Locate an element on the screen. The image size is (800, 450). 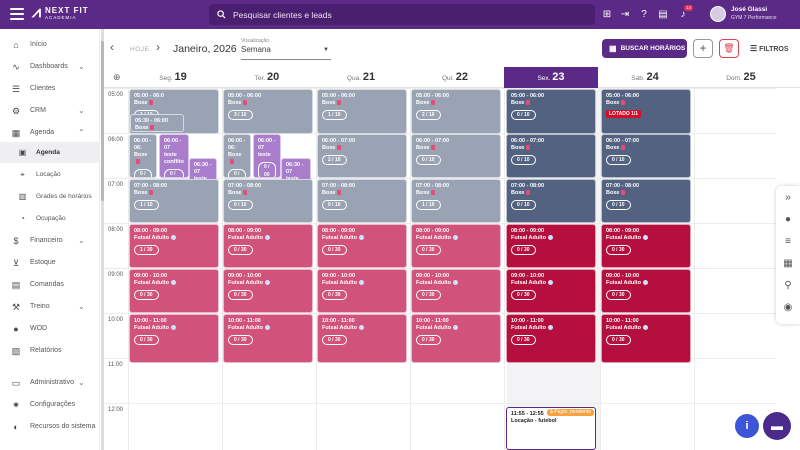
class-event: 05:00 - 06:00 Boxe 0 / 10 is located at coordinates (551, 111).